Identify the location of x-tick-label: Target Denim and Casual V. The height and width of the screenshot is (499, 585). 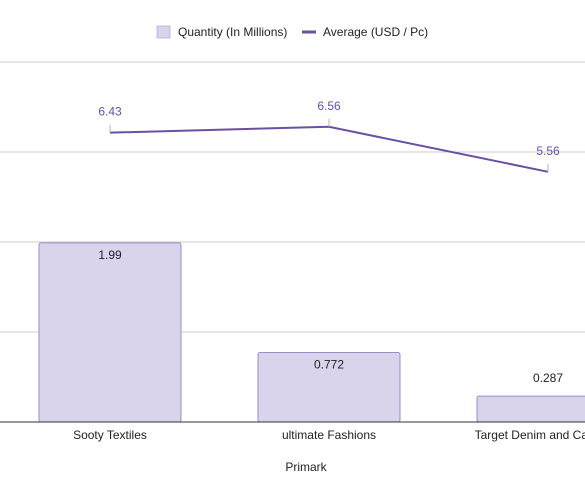
(530, 435).